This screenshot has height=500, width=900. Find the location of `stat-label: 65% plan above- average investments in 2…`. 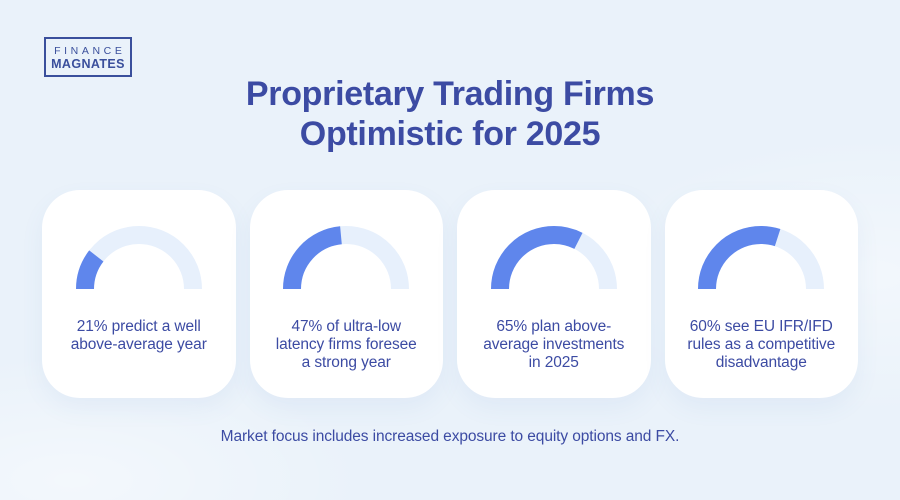

stat-label: 65% plan above- average investments in 2… is located at coordinates (554, 344).